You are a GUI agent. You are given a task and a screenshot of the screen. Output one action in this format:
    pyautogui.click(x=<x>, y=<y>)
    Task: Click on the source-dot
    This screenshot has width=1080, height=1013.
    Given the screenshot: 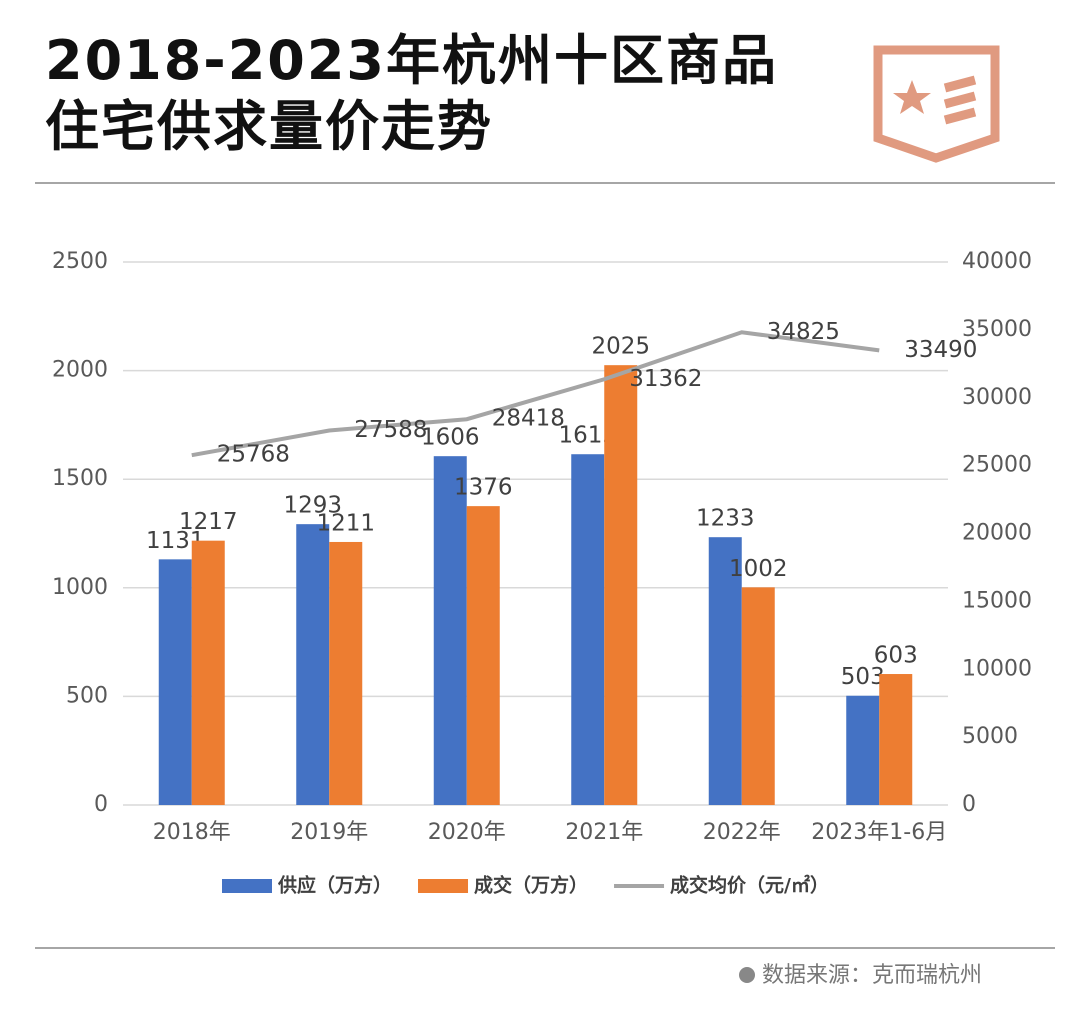 What is the action you would take?
    pyautogui.click(x=747, y=975)
    